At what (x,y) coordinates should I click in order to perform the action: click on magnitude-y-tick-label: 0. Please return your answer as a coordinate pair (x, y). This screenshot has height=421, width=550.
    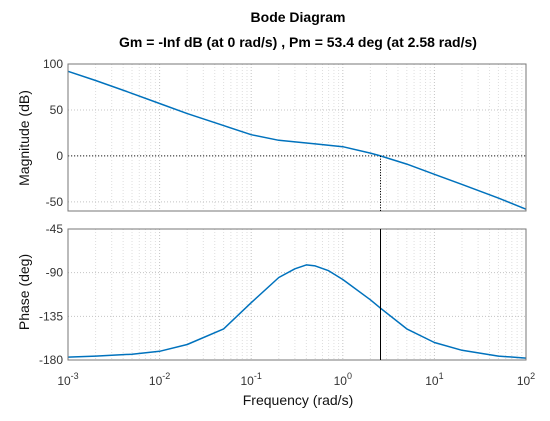
    Looking at the image, I should click on (59, 156).